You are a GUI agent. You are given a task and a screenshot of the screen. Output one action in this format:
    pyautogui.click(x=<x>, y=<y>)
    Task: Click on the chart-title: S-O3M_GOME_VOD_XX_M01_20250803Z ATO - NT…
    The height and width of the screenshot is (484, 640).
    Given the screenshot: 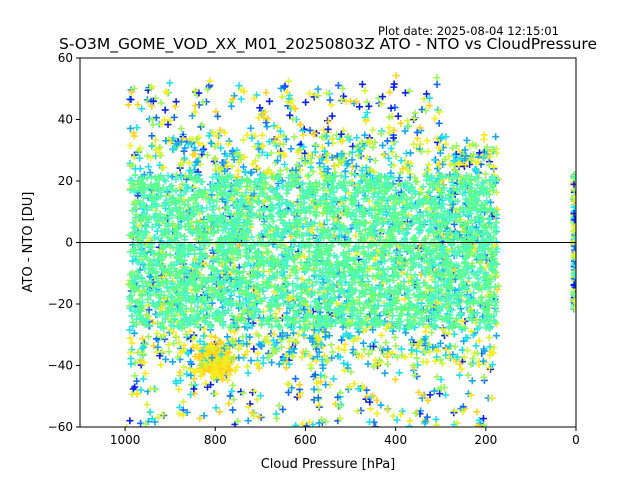 What is the action you would take?
    pyautogui.click(x=328, y=44)
    